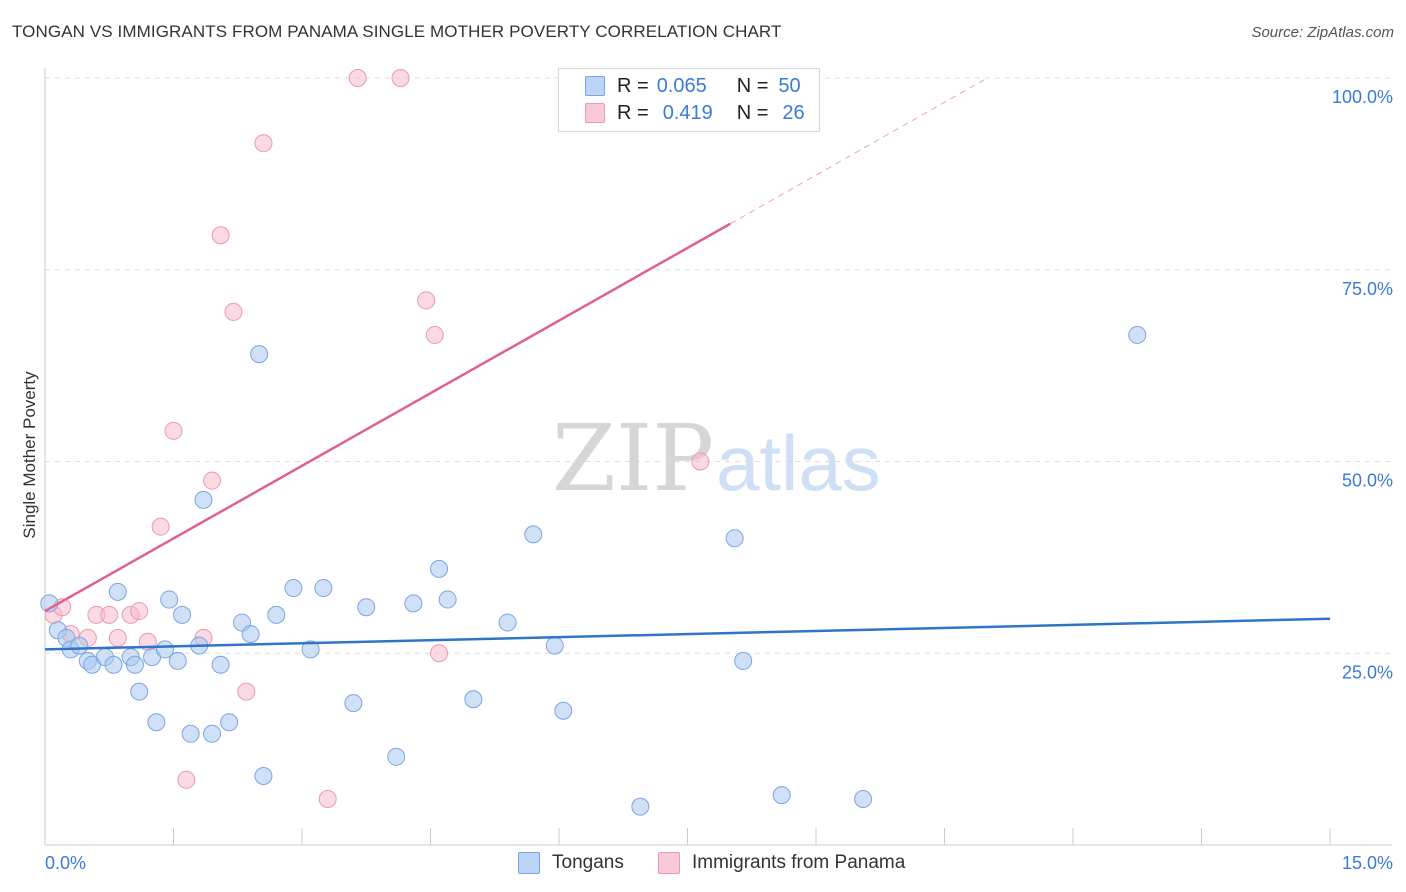 Image resolution: width=1406 pixels, height=892 pixels. I want to click on legend-r-value: 0.065, so click(681, 85).